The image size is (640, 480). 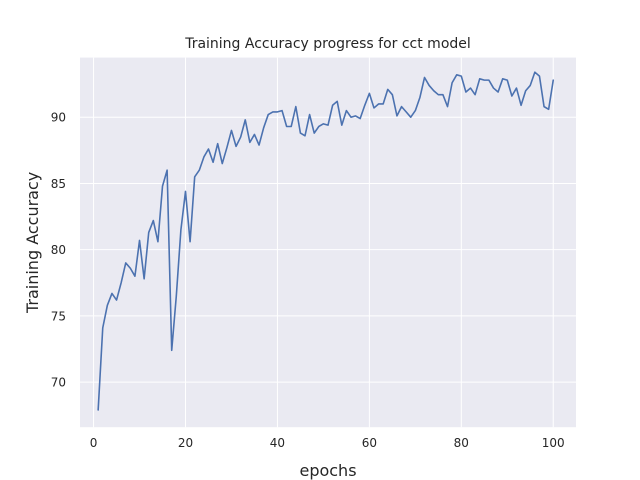 I want to click on x-axis-title: epochs, so click(x=327, y=470).